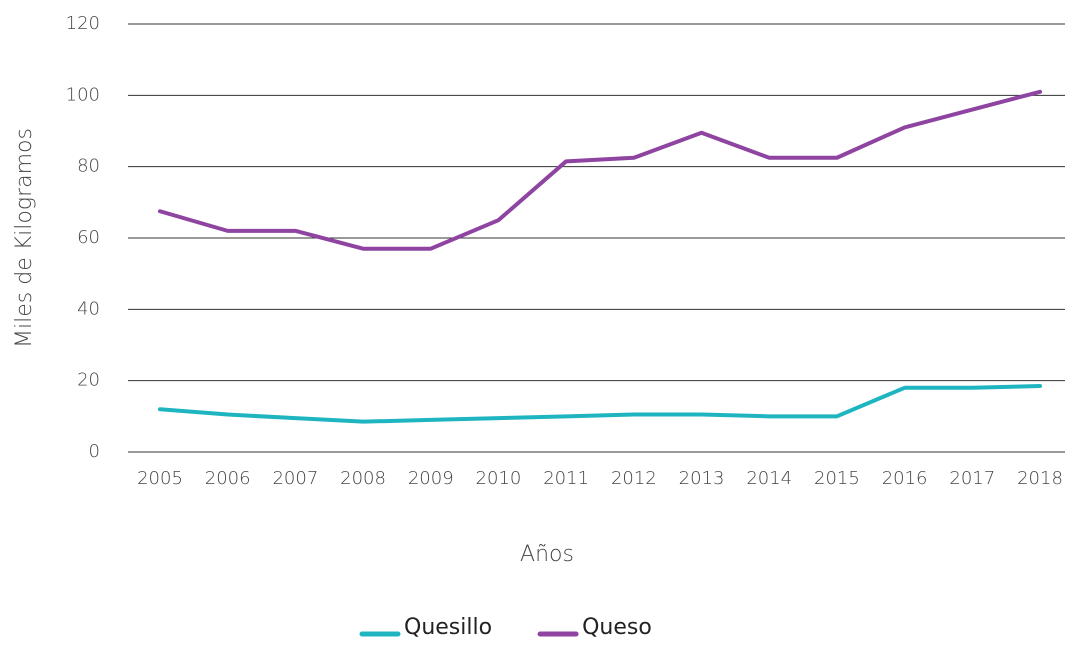  What do you see at coordinates (617, 627) in the screenshot?
I see `legend-label: Queso` at bounding box center [617, 627].